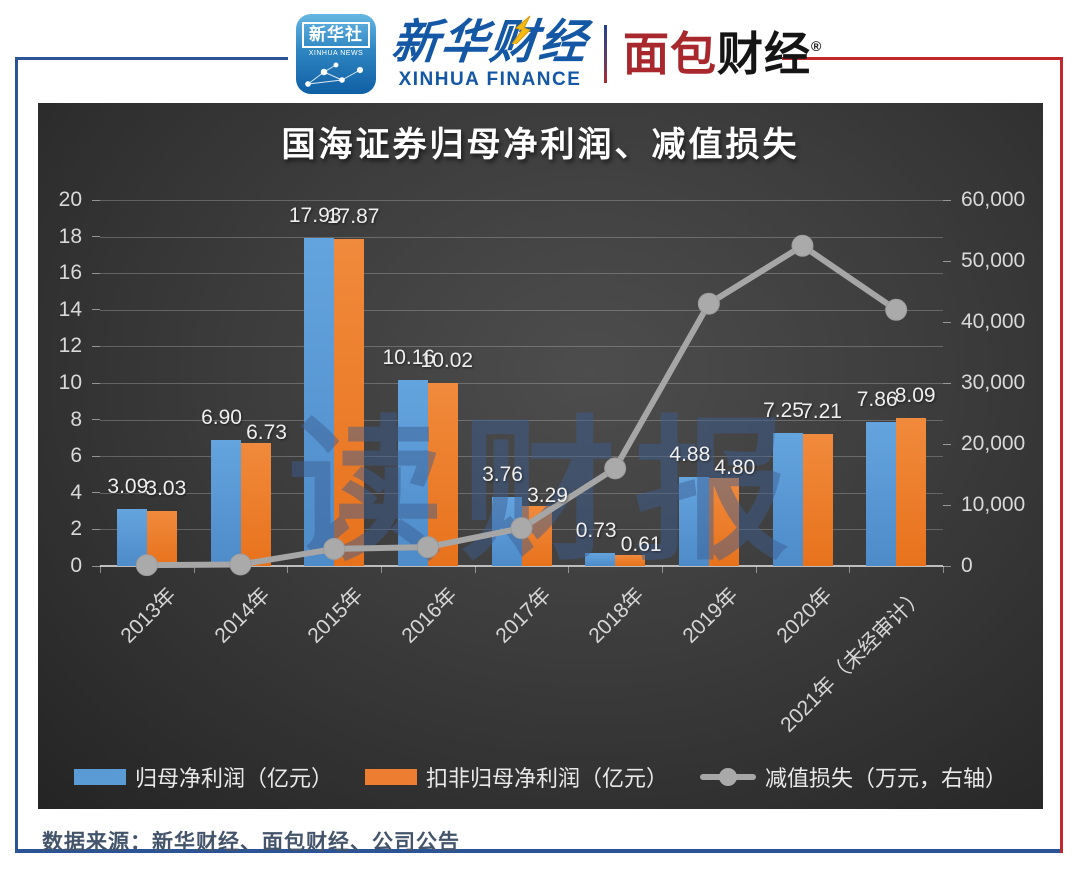 The height and width of the screenshot is (887, 1080). I want to click on legend-item: 扣非归母净利润（亿元）, so click(516, 777).